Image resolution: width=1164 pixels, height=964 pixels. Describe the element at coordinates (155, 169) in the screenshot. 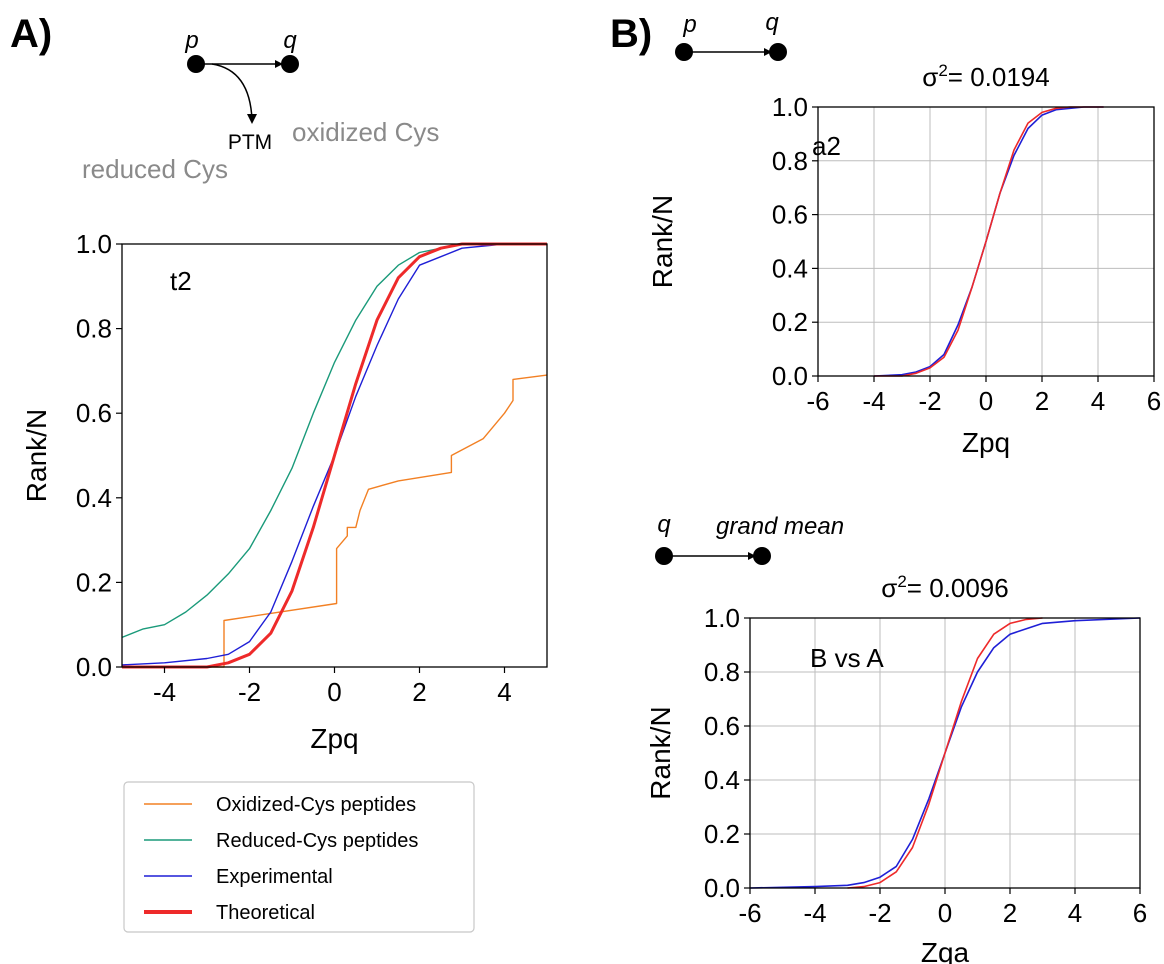

I see `reduced-cys-label: reduced Cys` at that location.